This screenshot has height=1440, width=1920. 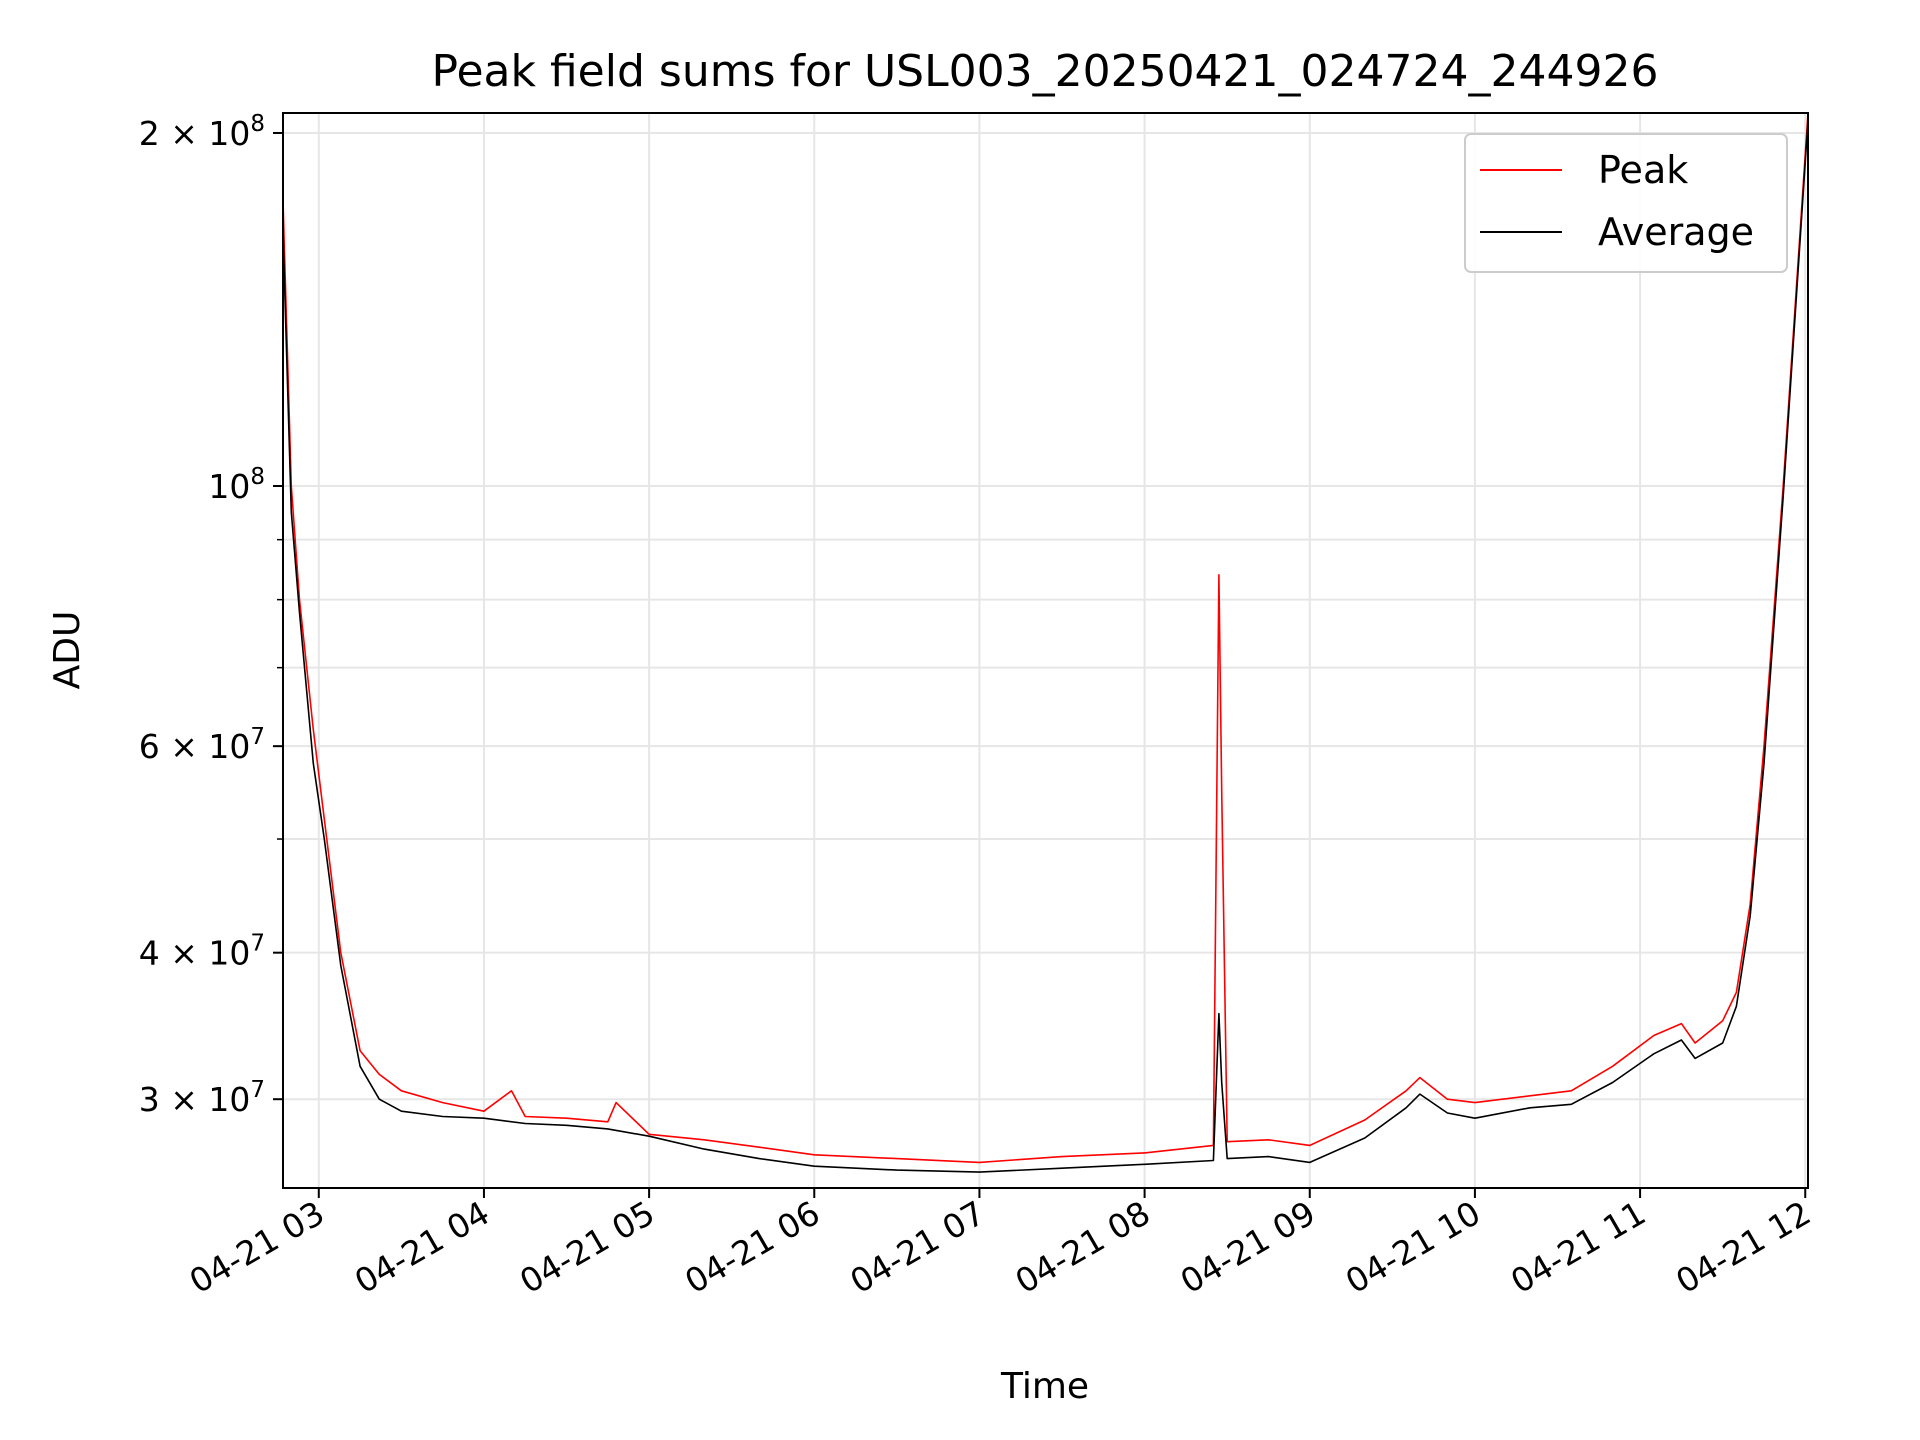 I want to click on y-tick-label: 3 × 107, so click(x=202, y=1098).